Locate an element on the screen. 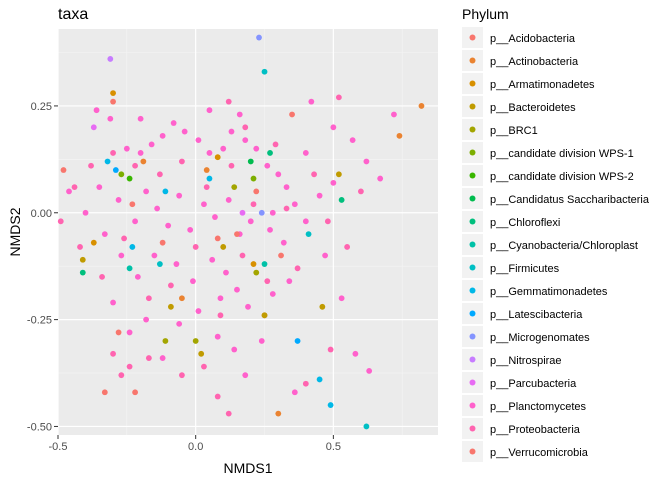 Image resolution: width=672 pixels, height=485 pixels. legend-label: p__Cyanobacteria/Chloroplast is located at coordinates (564, 246).